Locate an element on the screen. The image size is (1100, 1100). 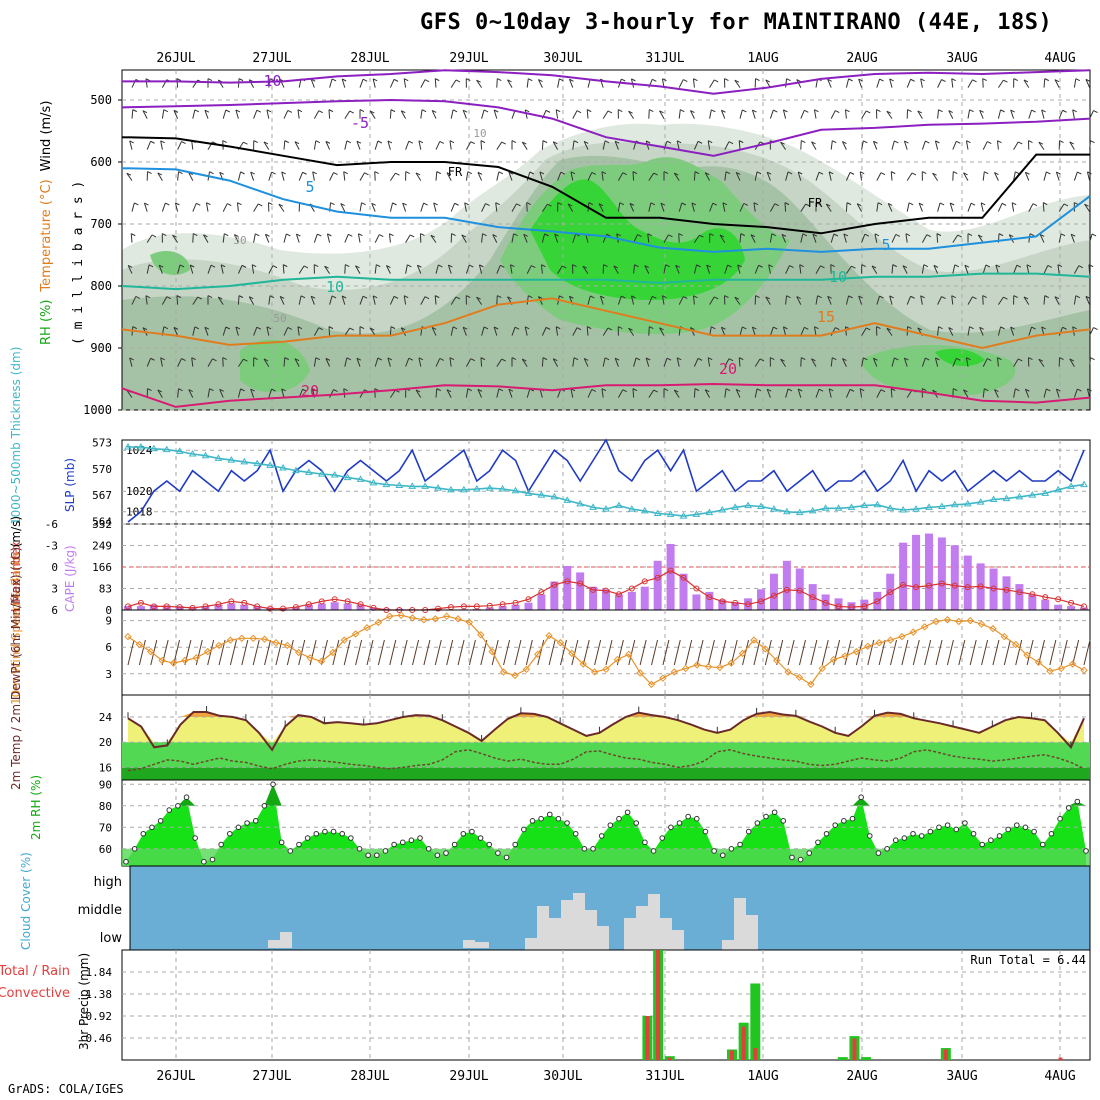
cloud-block is located at coordinates (752, 932).